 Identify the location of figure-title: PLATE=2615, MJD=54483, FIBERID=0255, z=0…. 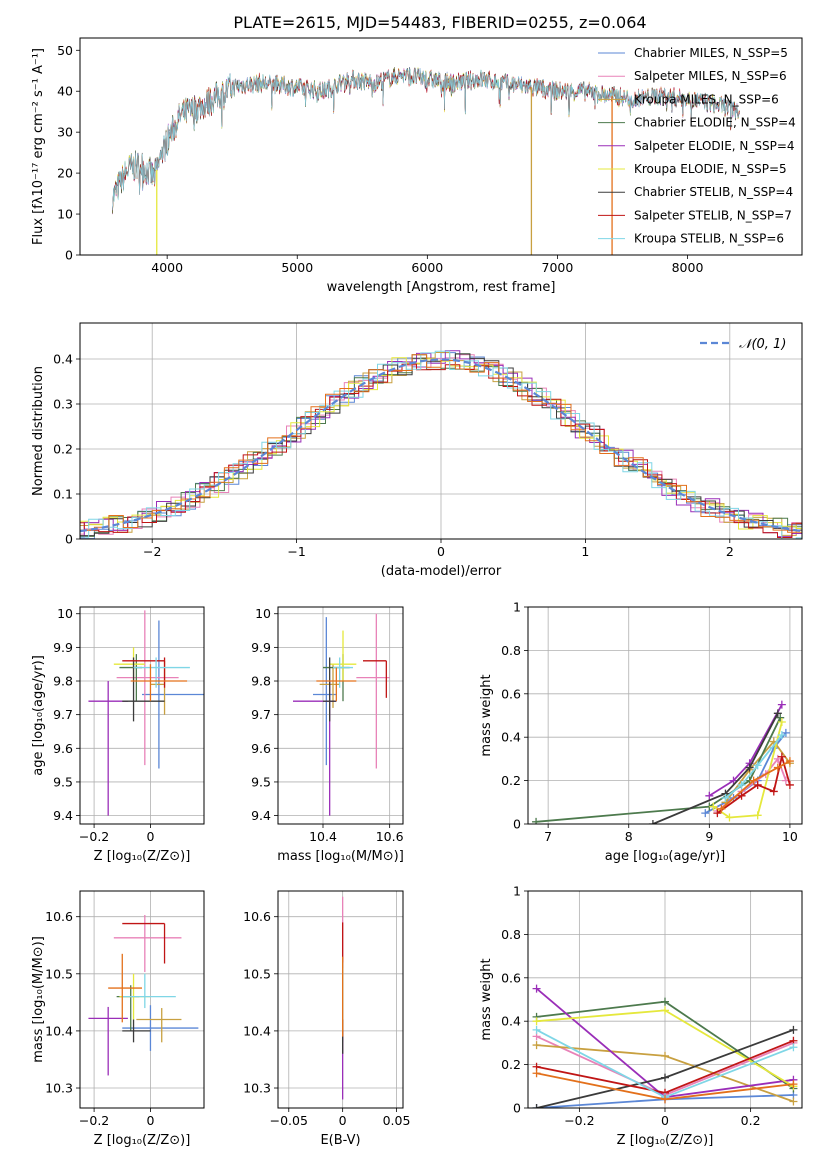
(439, 22).